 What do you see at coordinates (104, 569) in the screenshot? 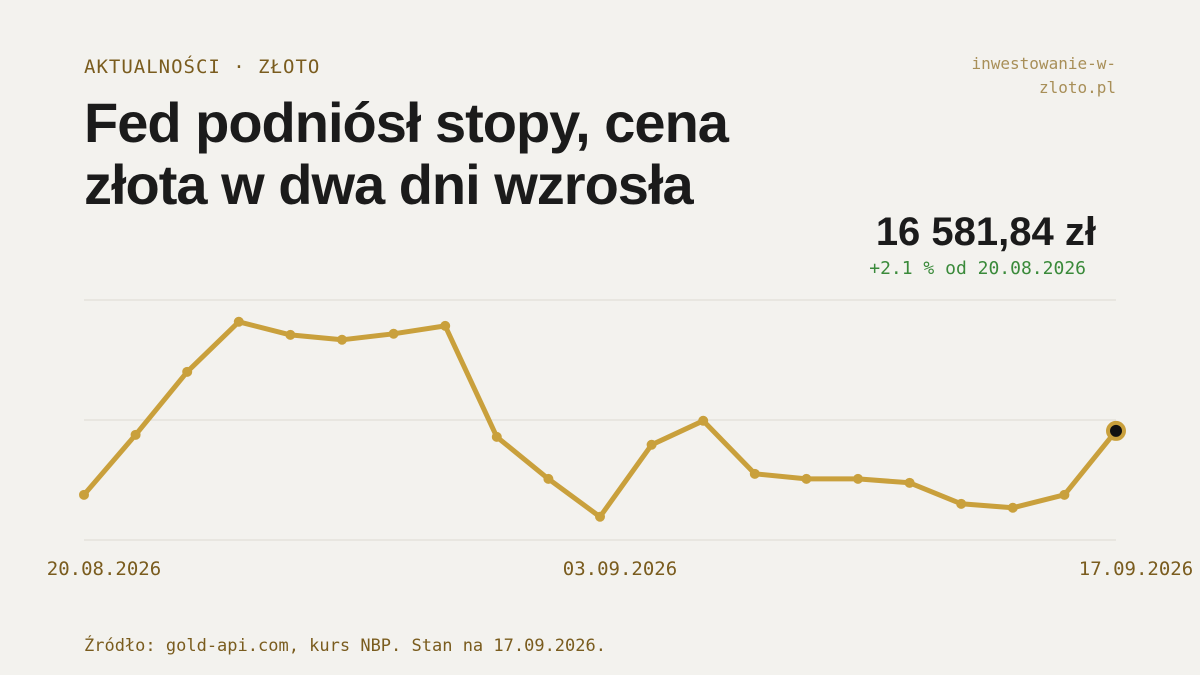
I see `x-tick-label: 20.08.2026` at bounding box center [104, 569].